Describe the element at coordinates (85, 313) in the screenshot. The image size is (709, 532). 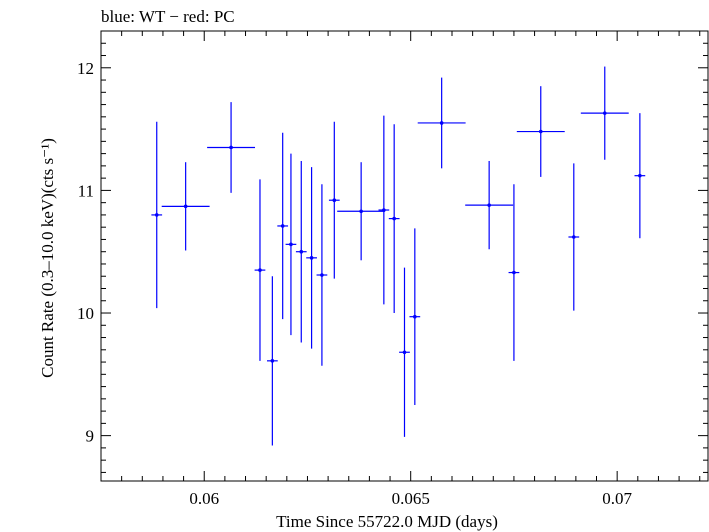
I see `y-tick-label: 10` at that location.